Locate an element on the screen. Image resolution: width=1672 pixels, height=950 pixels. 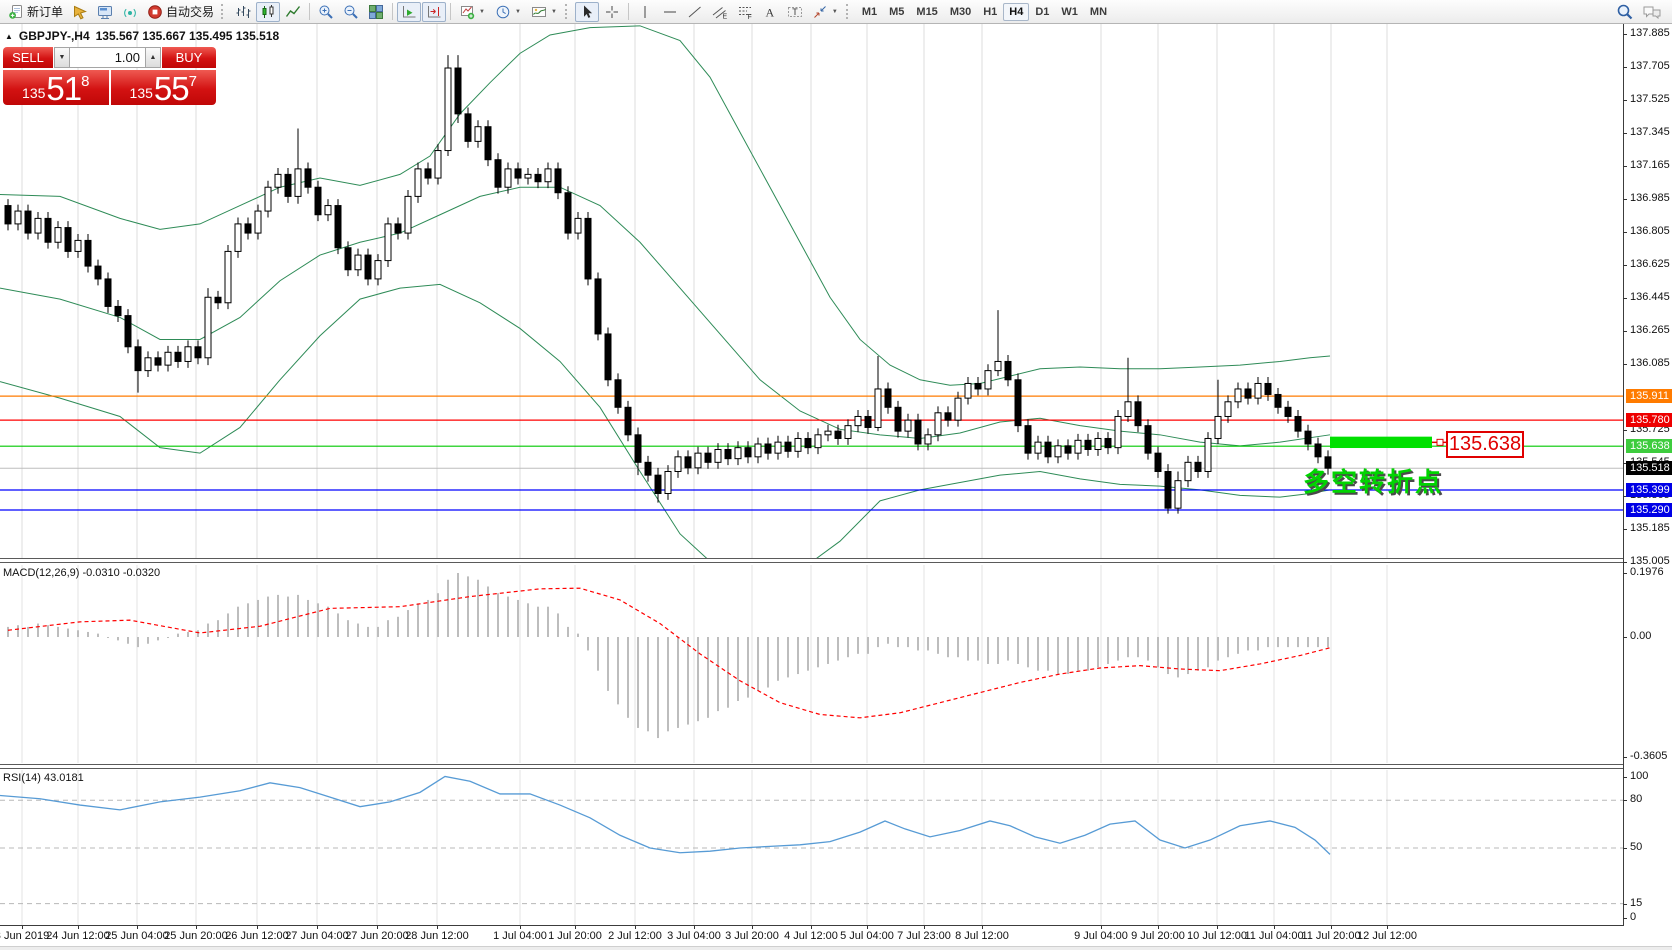
fibonacci-icon: F is located at coordinates (745, 13).